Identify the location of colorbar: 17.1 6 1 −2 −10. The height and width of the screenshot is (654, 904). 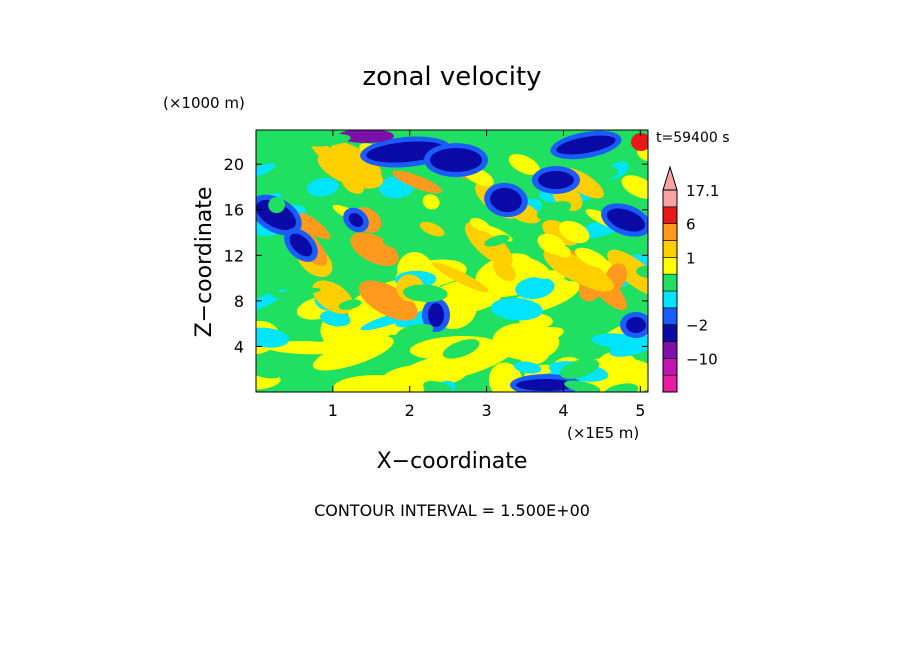
(690, 279).